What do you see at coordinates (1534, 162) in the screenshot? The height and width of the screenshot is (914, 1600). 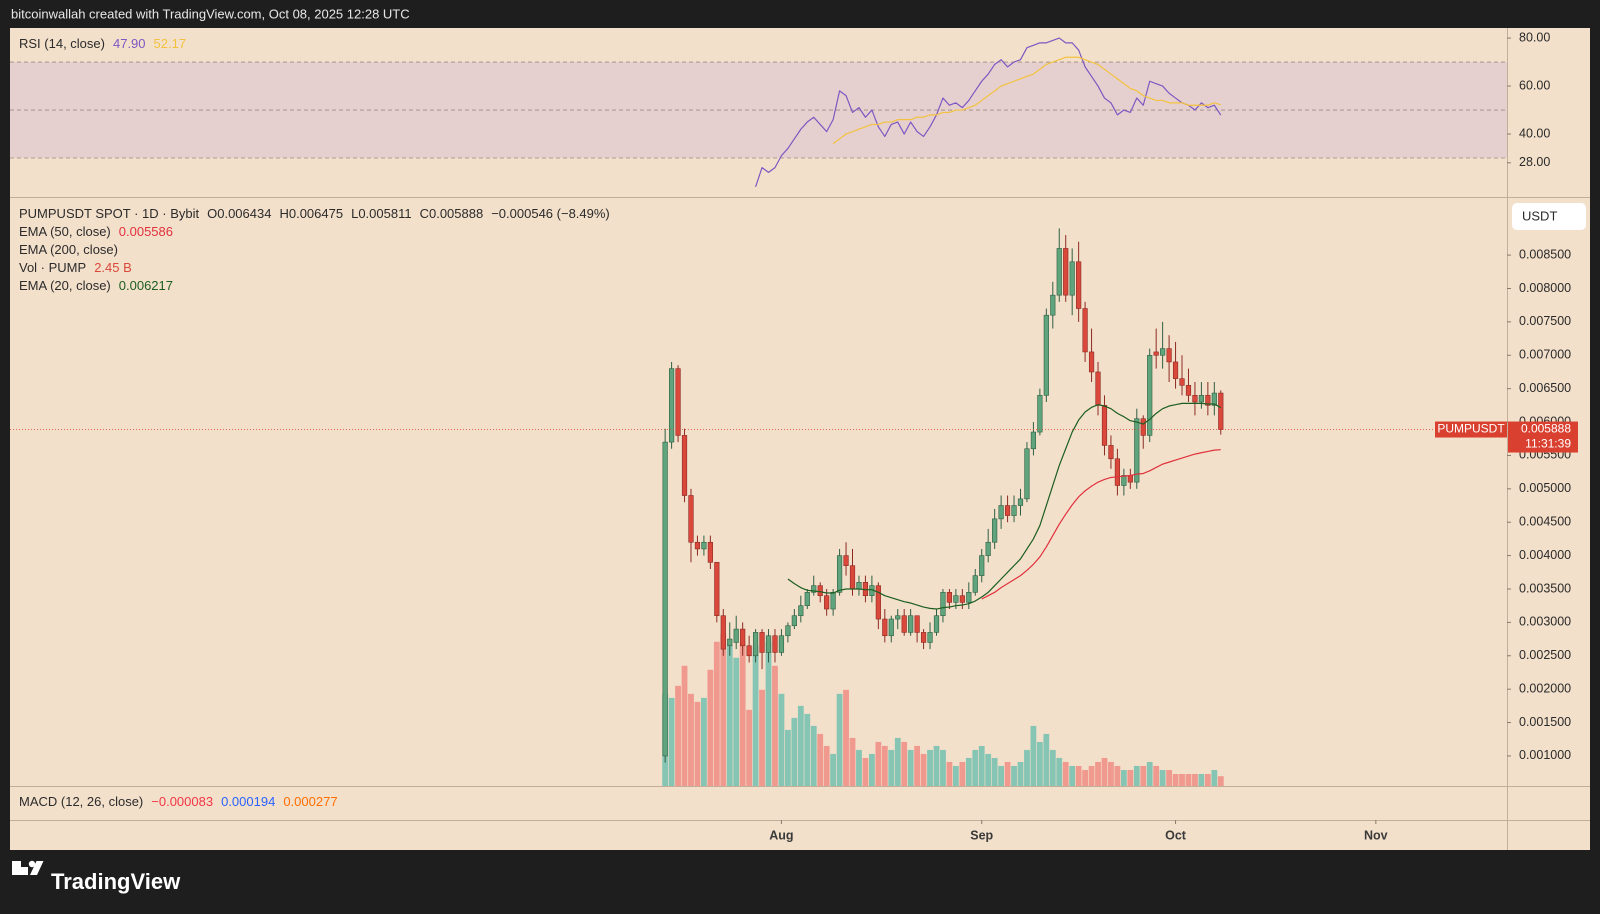 I see `y-tick-label: 28.00` at bounding box center [1534, 162].